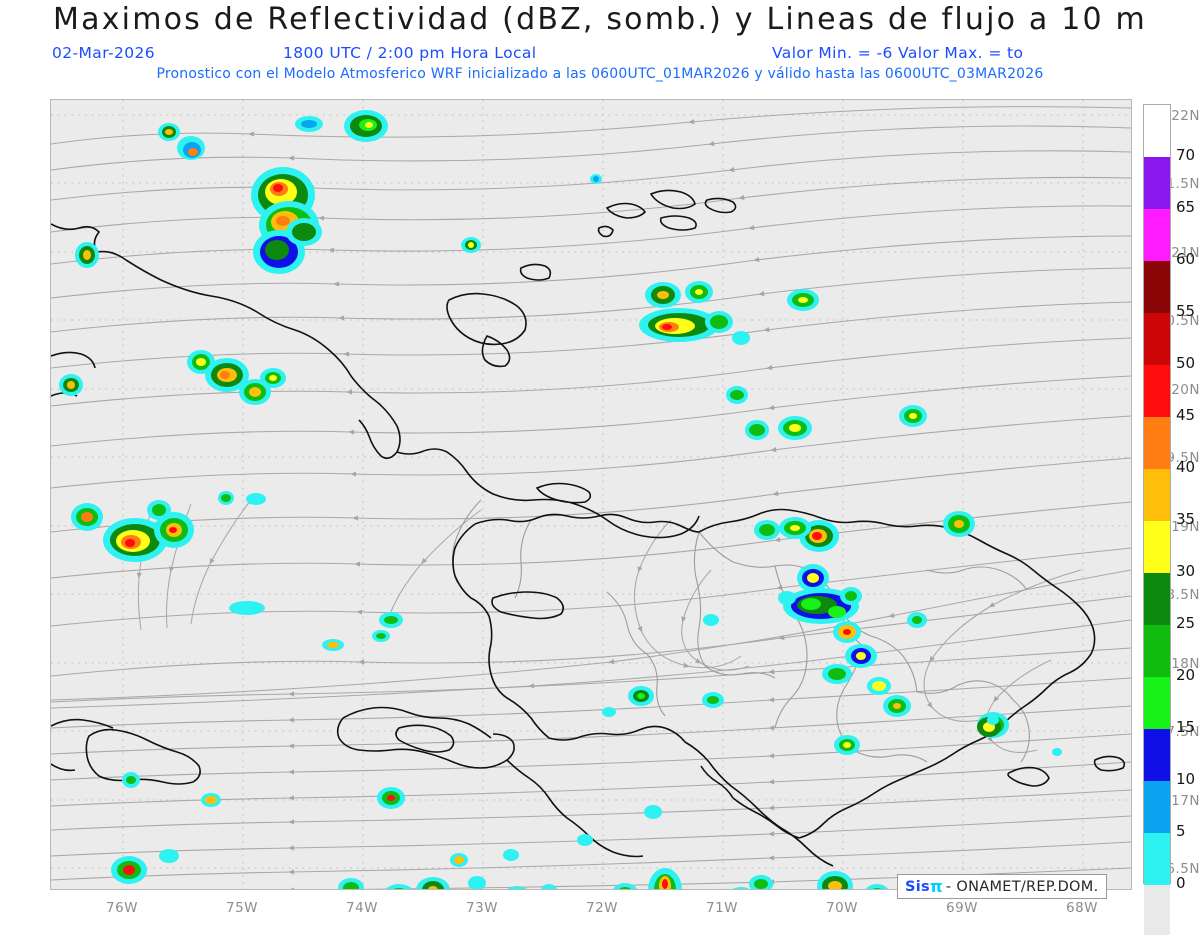 The width and height of the screenshot is (1200, 935). Describe the element at coordinates (482, 908) in the screenshot. I see `xtick-3: 73W` at that location.